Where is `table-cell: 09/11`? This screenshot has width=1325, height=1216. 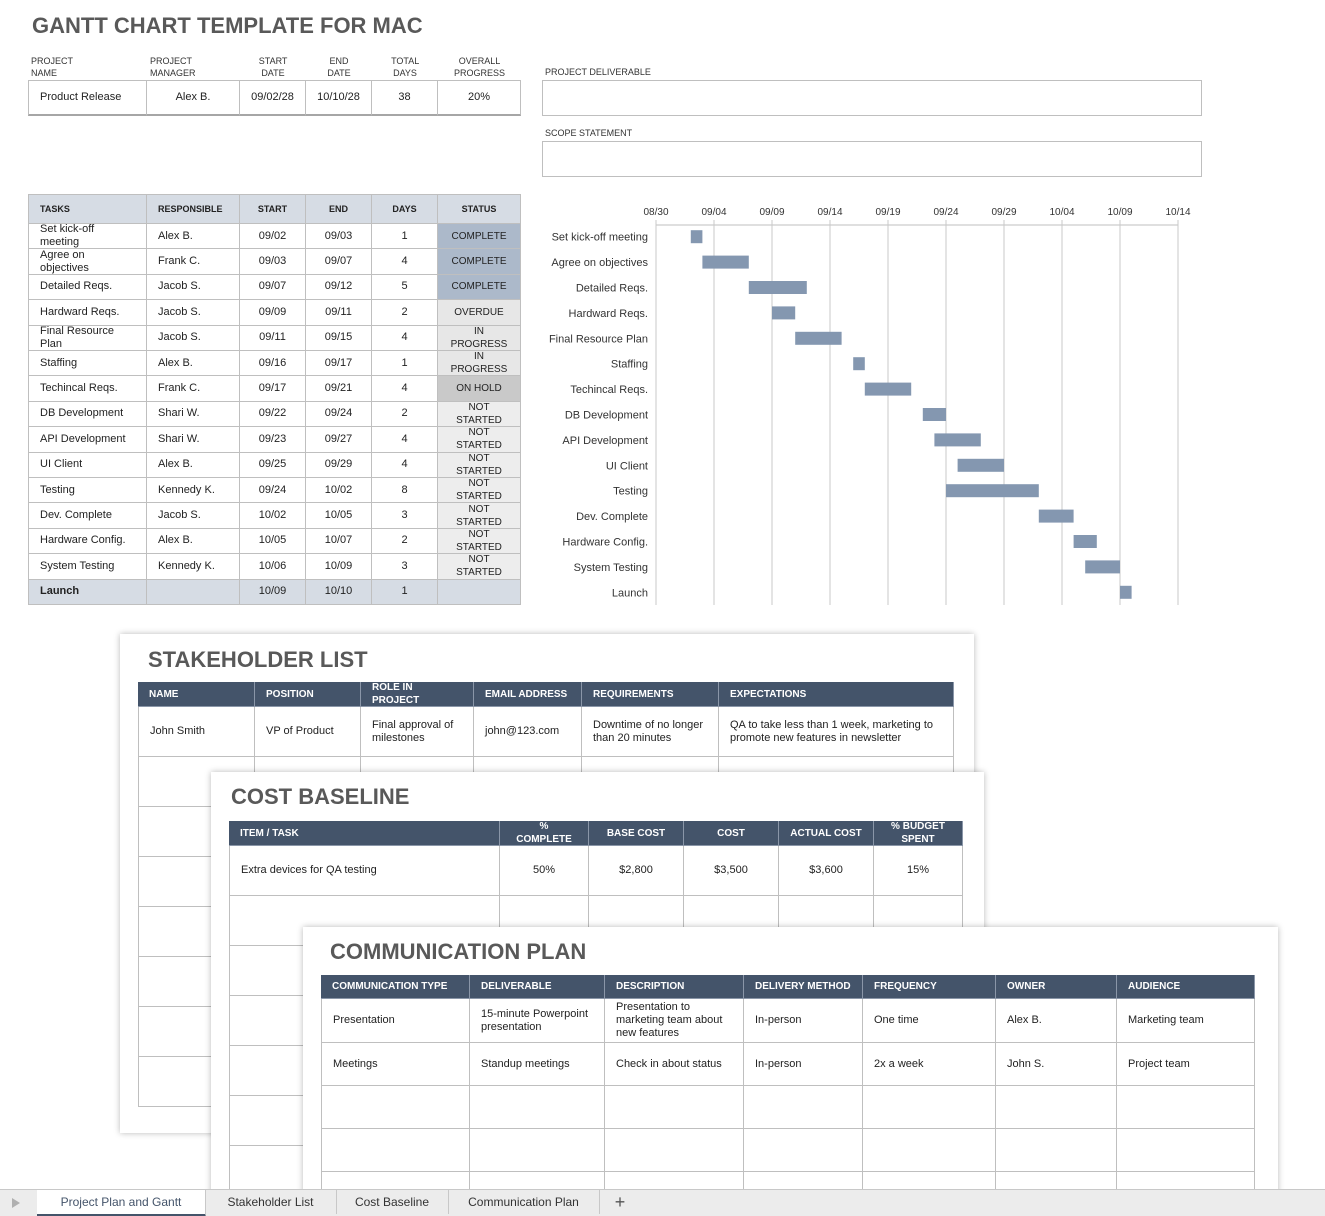 table-cell: 09/11 is located at coordinates (339, 313).